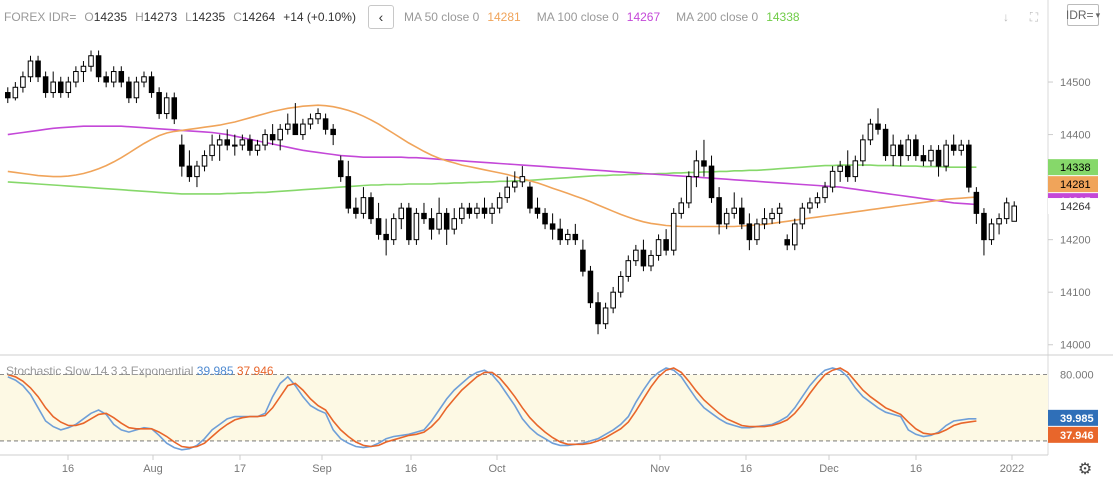  Describe the element at coordinates (1083, 15) in the screenshot. I see `symbol-scale-button: IDR= ▾` at that location.